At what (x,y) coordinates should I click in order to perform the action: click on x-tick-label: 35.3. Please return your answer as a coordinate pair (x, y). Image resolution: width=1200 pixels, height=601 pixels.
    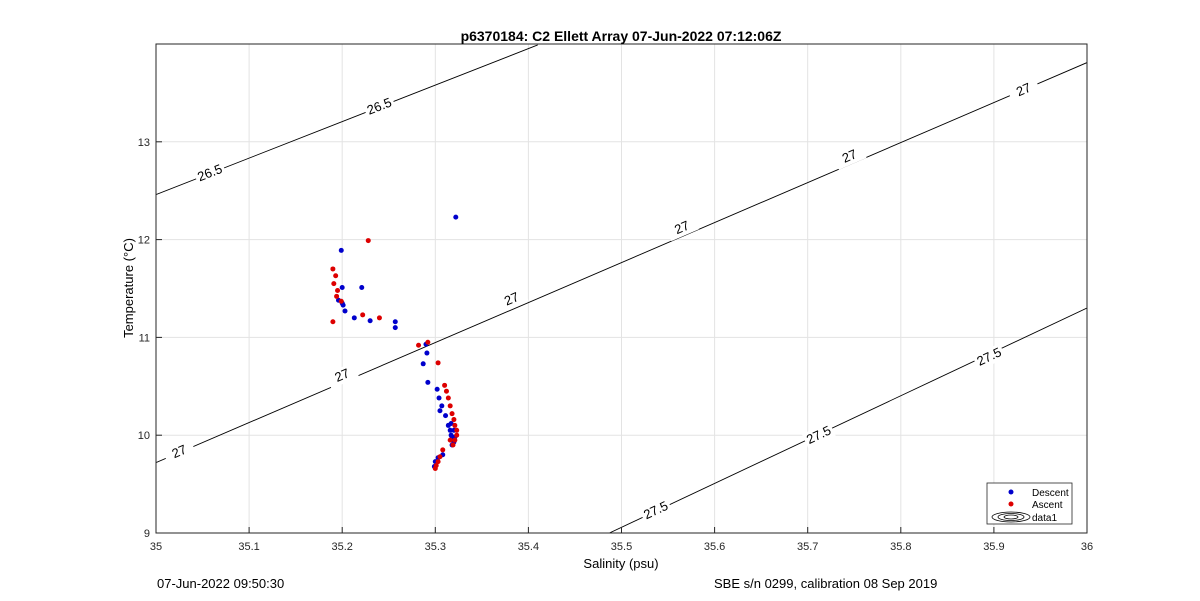
    Looking at the image, I should click on (435, 547).